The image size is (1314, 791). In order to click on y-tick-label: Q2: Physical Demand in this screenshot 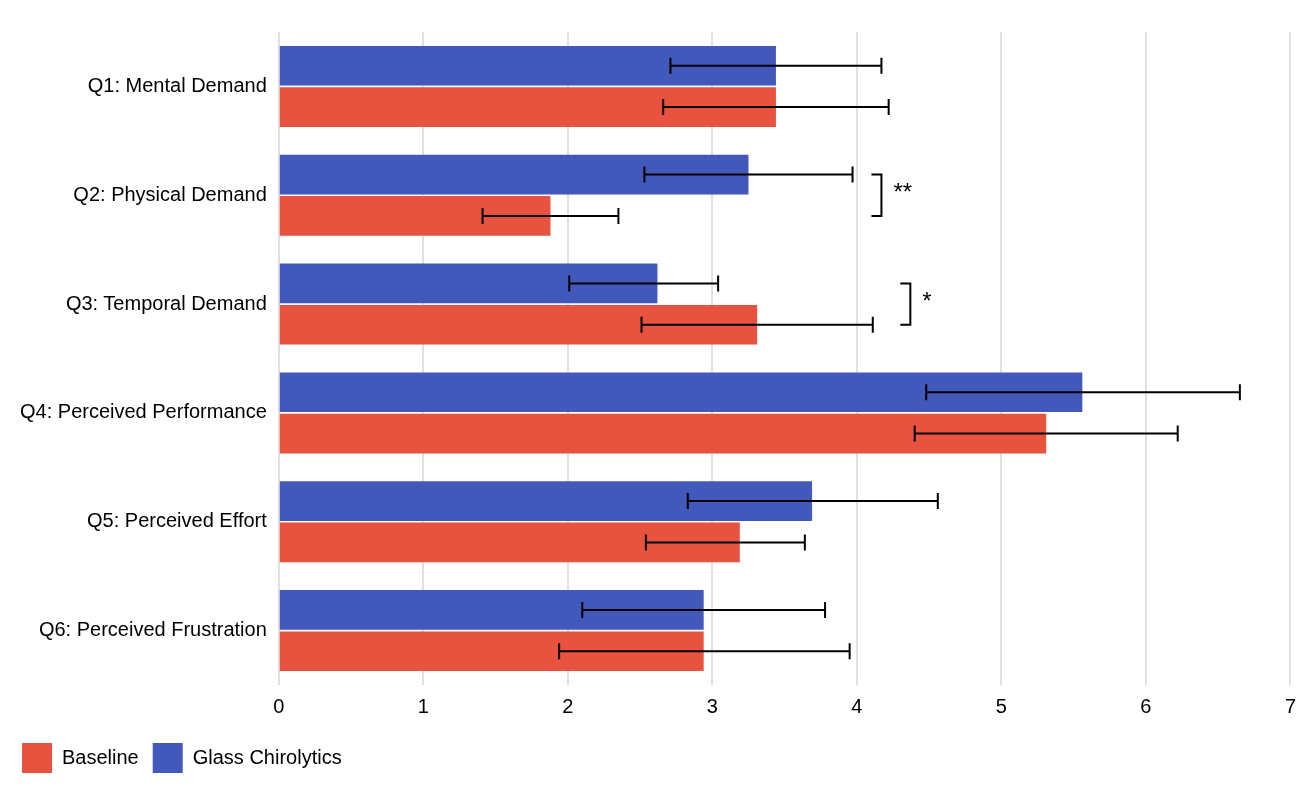, I will do `click(170, 193)`.